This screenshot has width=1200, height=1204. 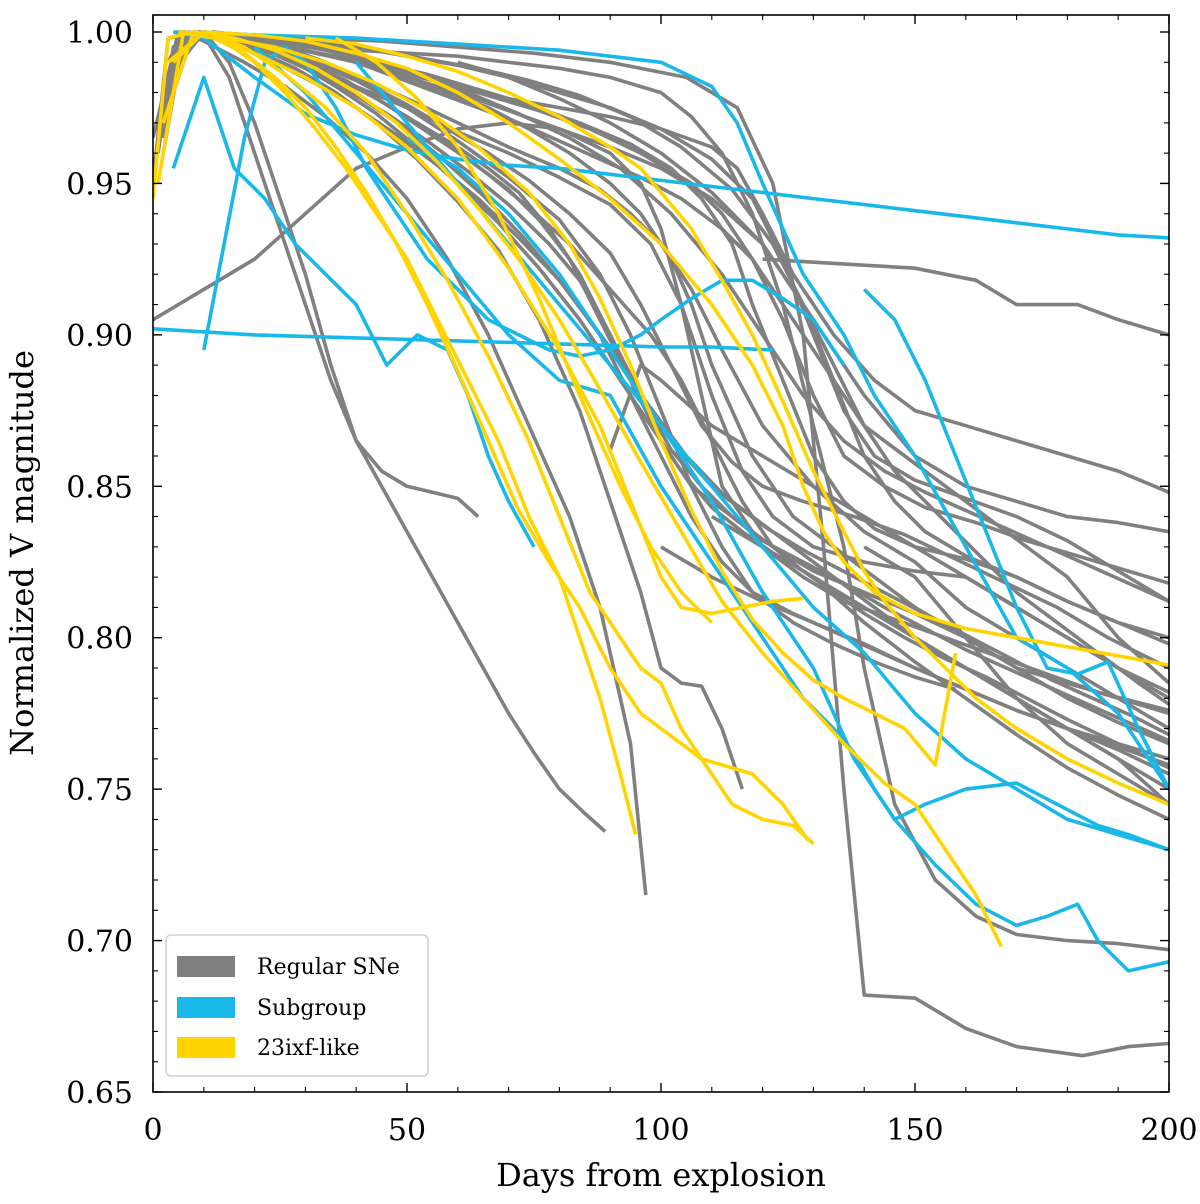 I want to click on legend: Regular SNe Subgroup 23ixf-like, so click(x=297, y=1005).